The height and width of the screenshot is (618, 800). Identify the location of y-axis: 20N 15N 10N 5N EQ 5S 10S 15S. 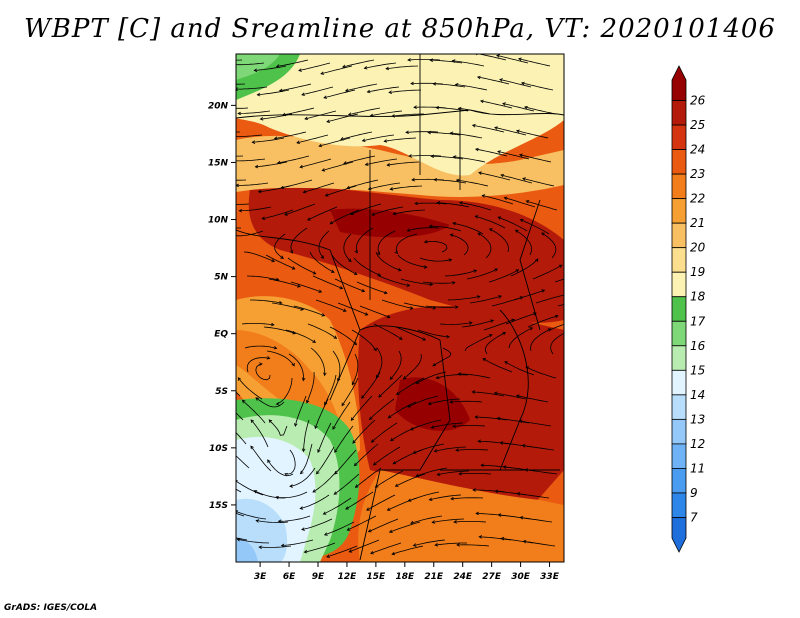
(222, 306).